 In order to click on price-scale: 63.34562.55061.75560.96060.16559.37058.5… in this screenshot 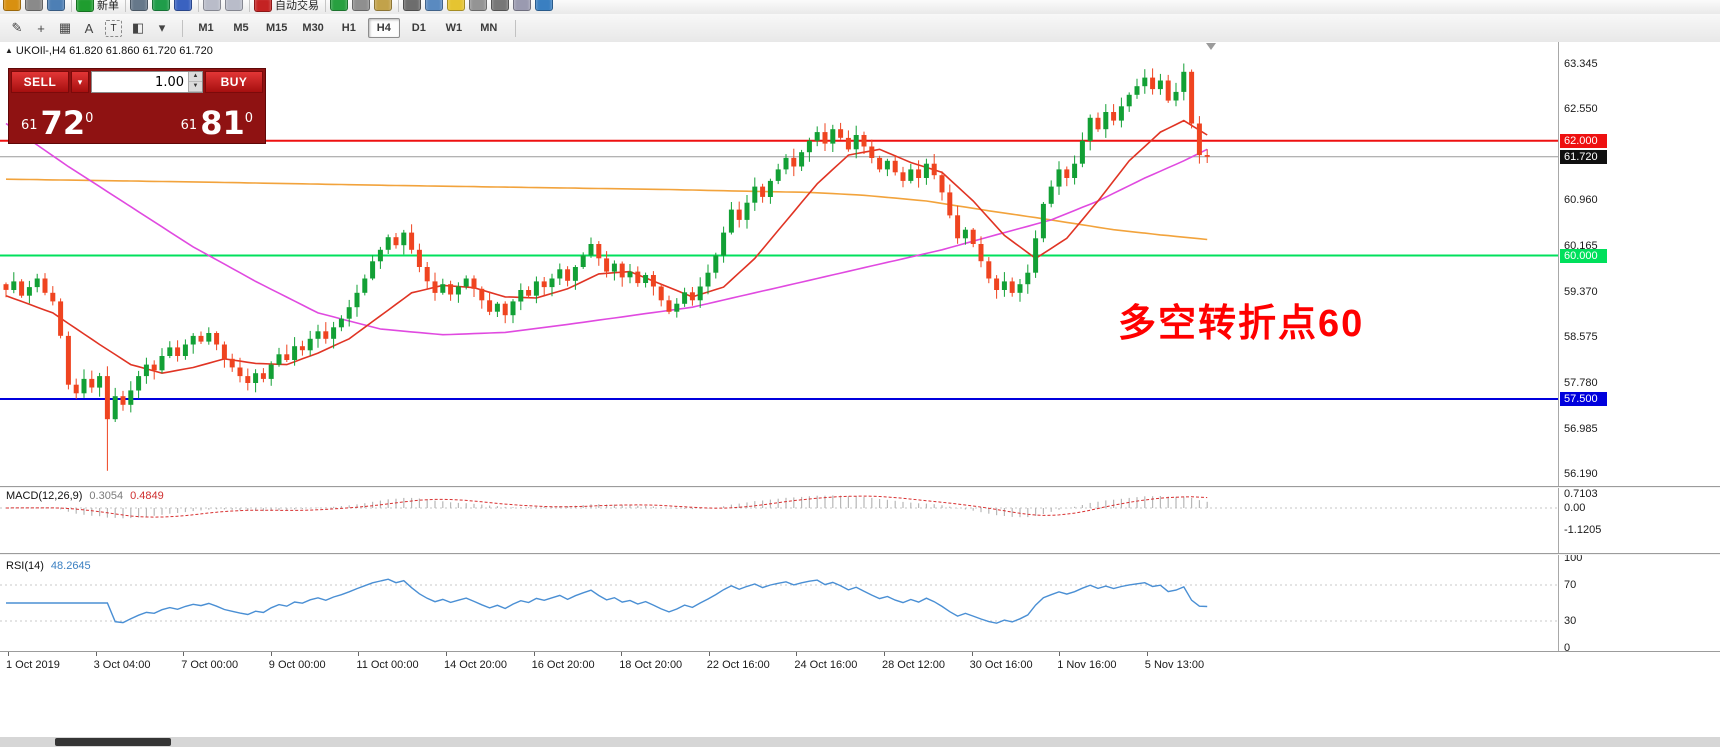, I will do `click(1639, 348)`.